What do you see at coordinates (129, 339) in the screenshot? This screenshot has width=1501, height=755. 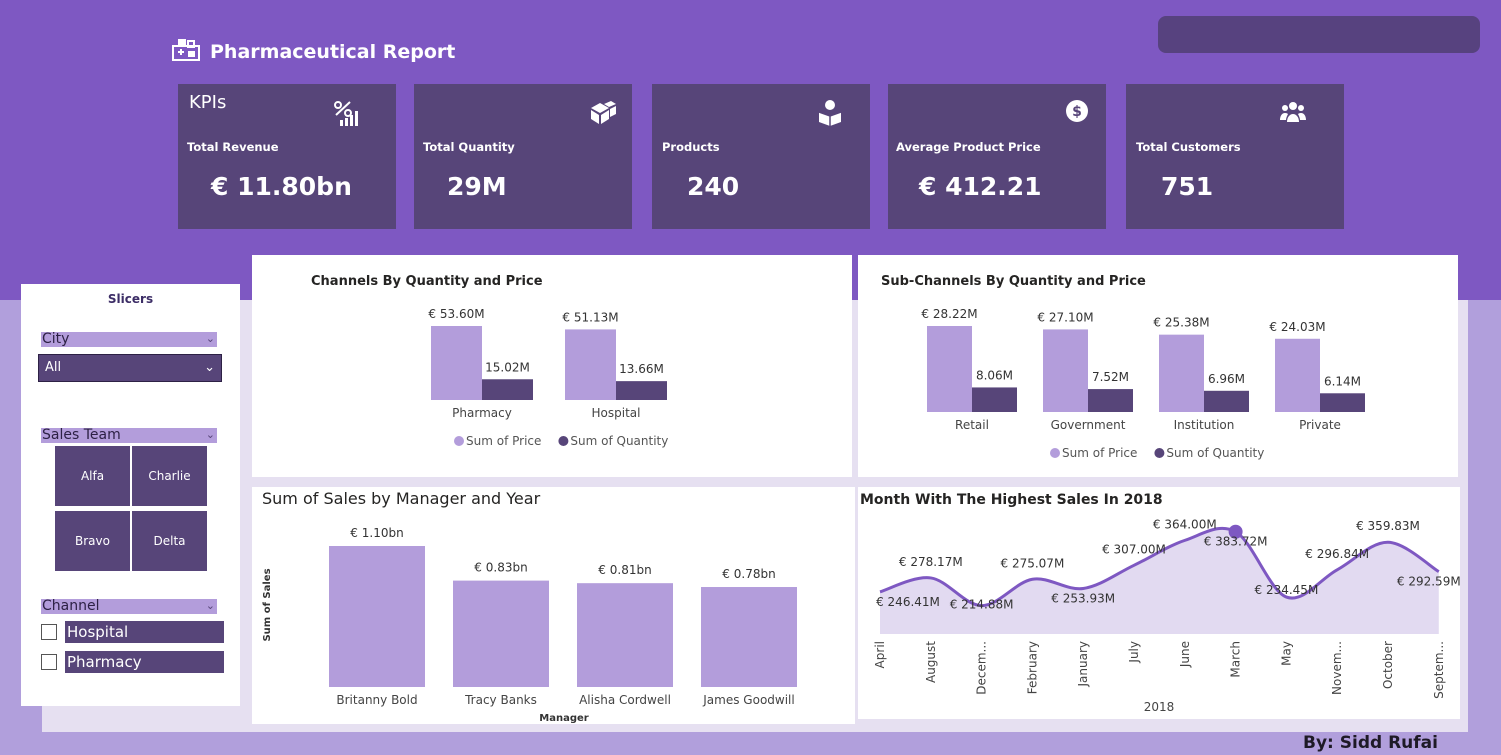 I see `city-slicer-header: City ⌄` at bounding box center [129, 339].